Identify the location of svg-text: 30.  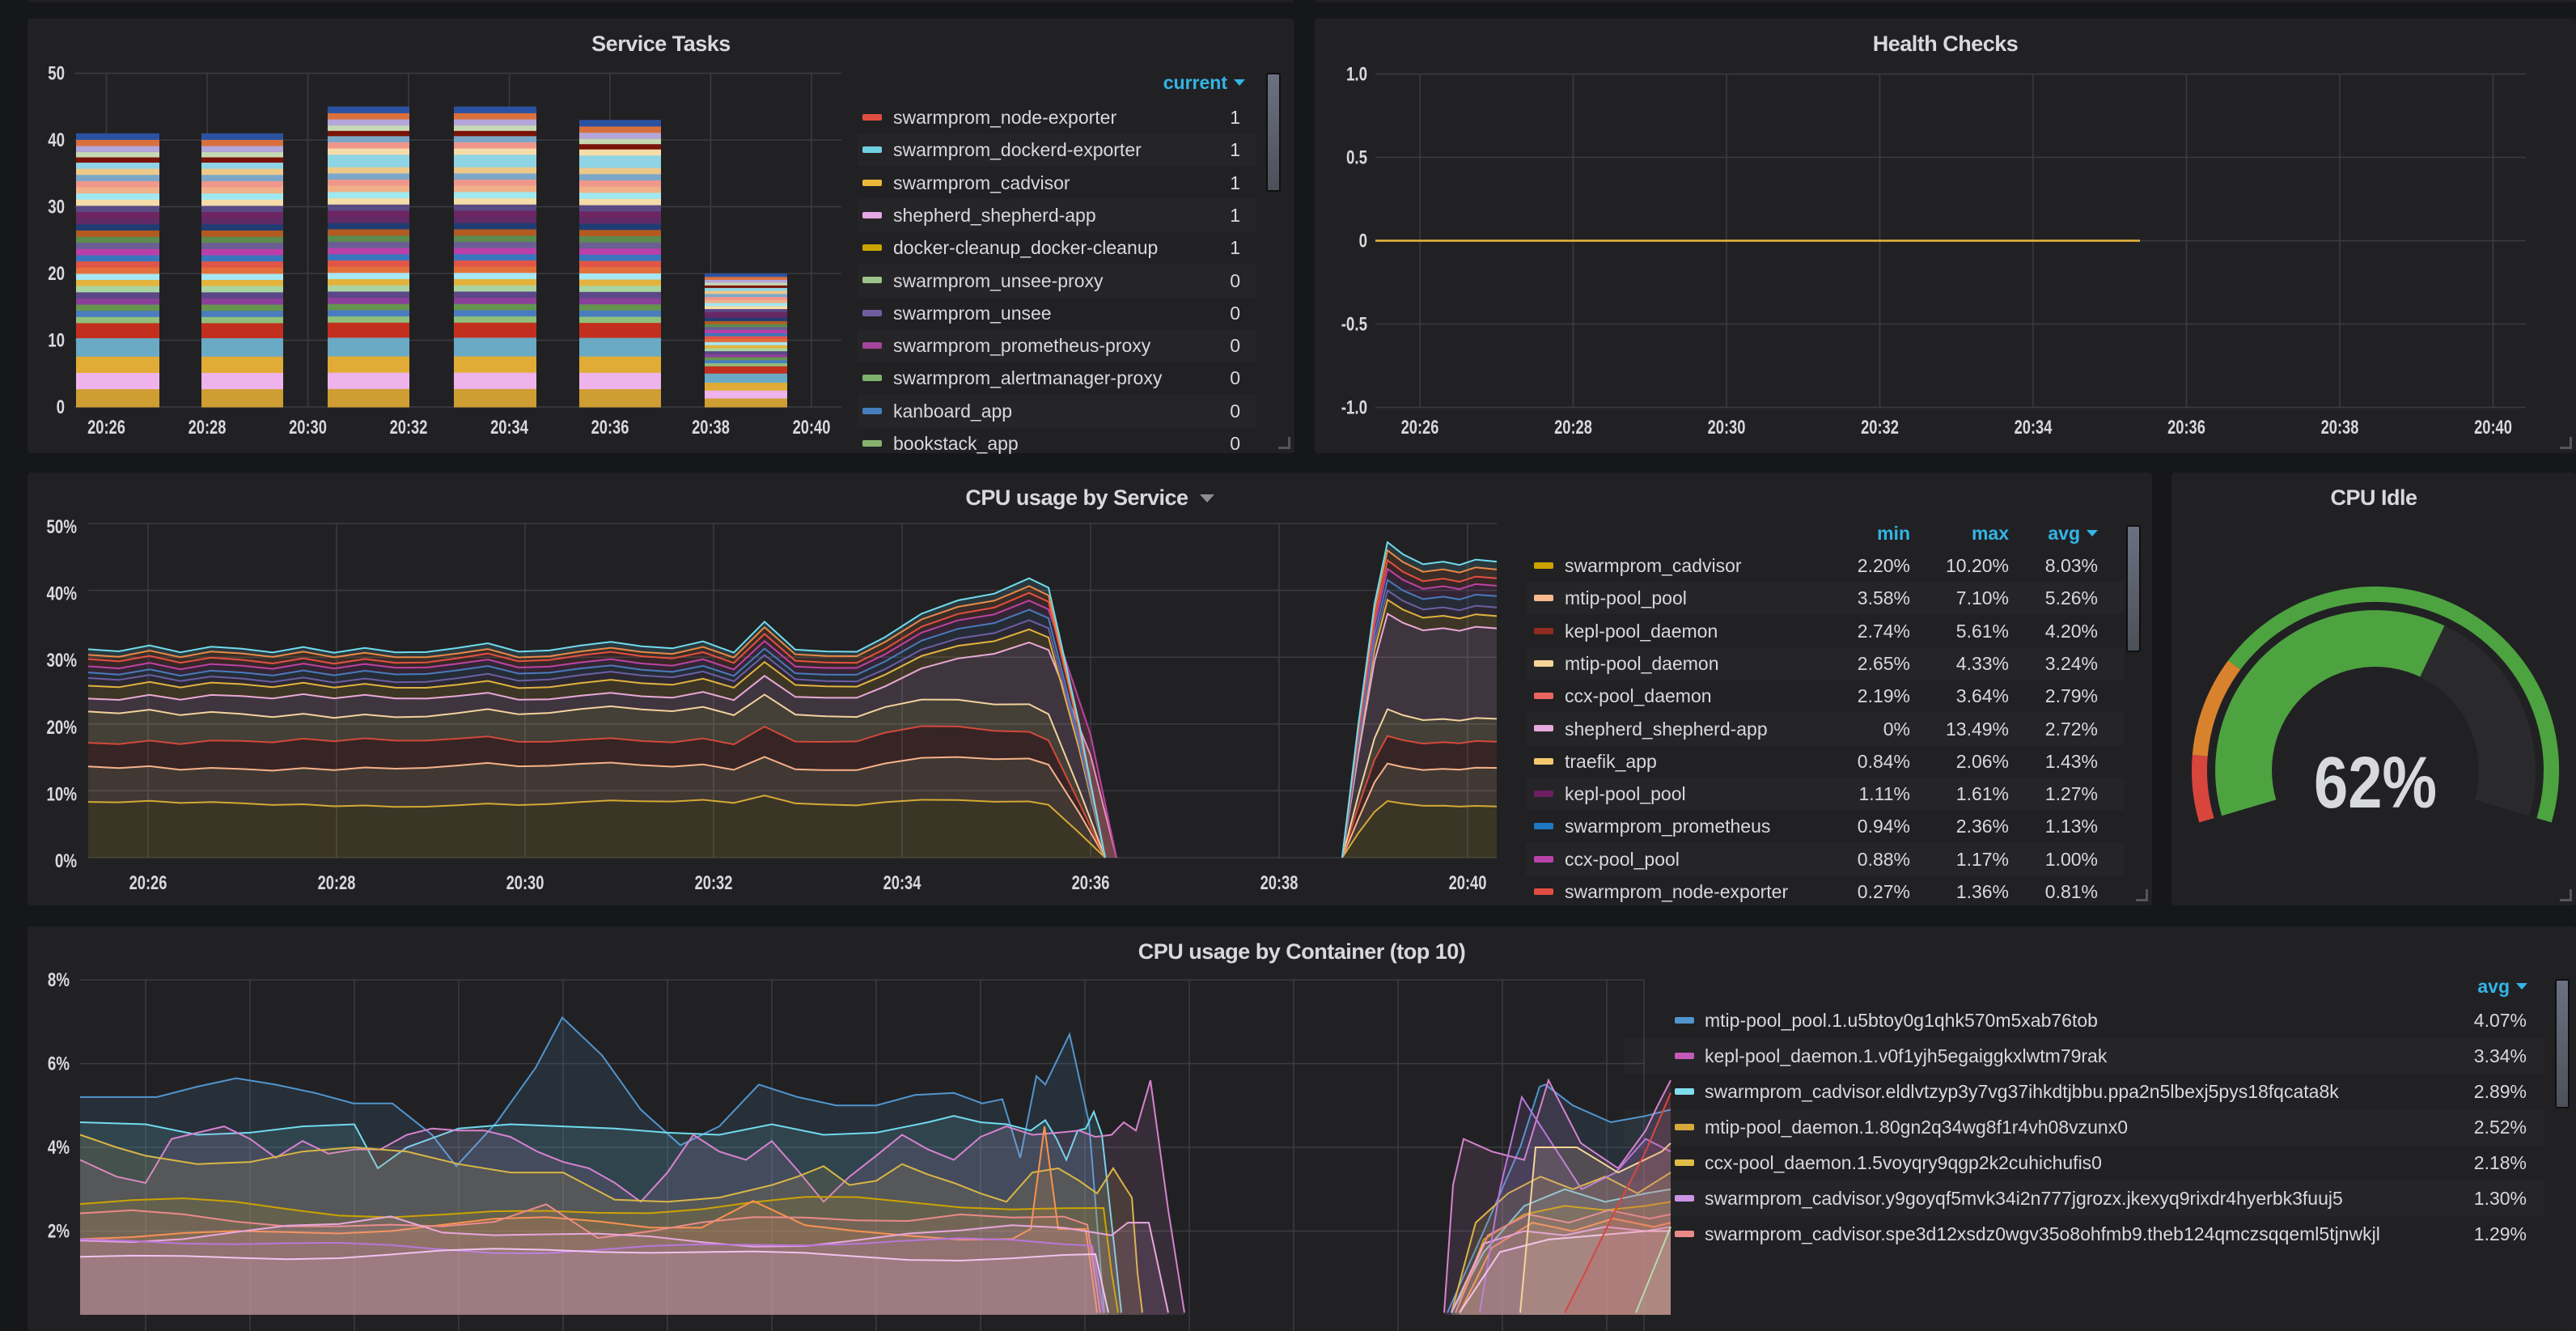
(56, 207).